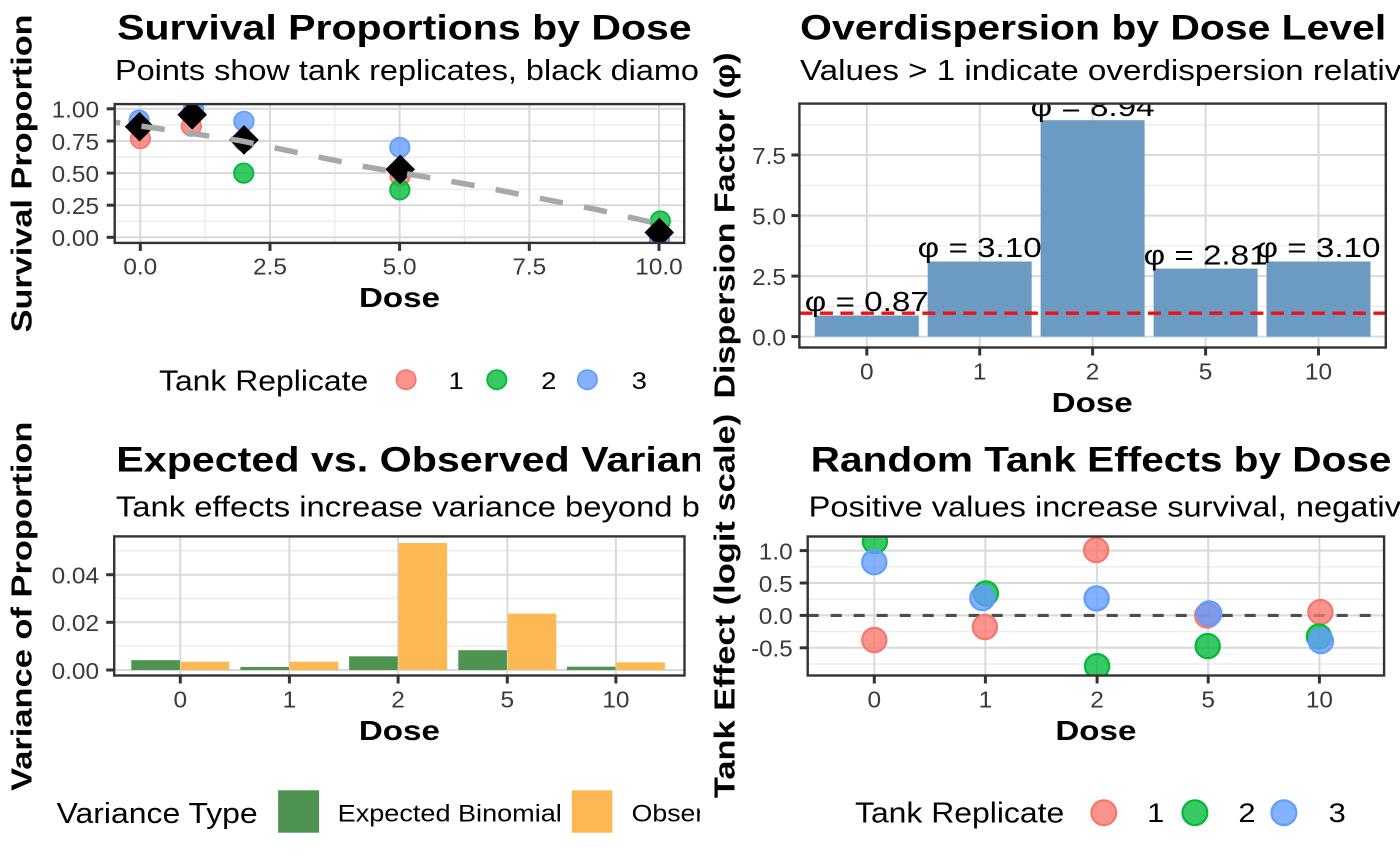 This screenshot has width=1400, height=865. I want to click on svg-text: -0.5, so click(772, 649).